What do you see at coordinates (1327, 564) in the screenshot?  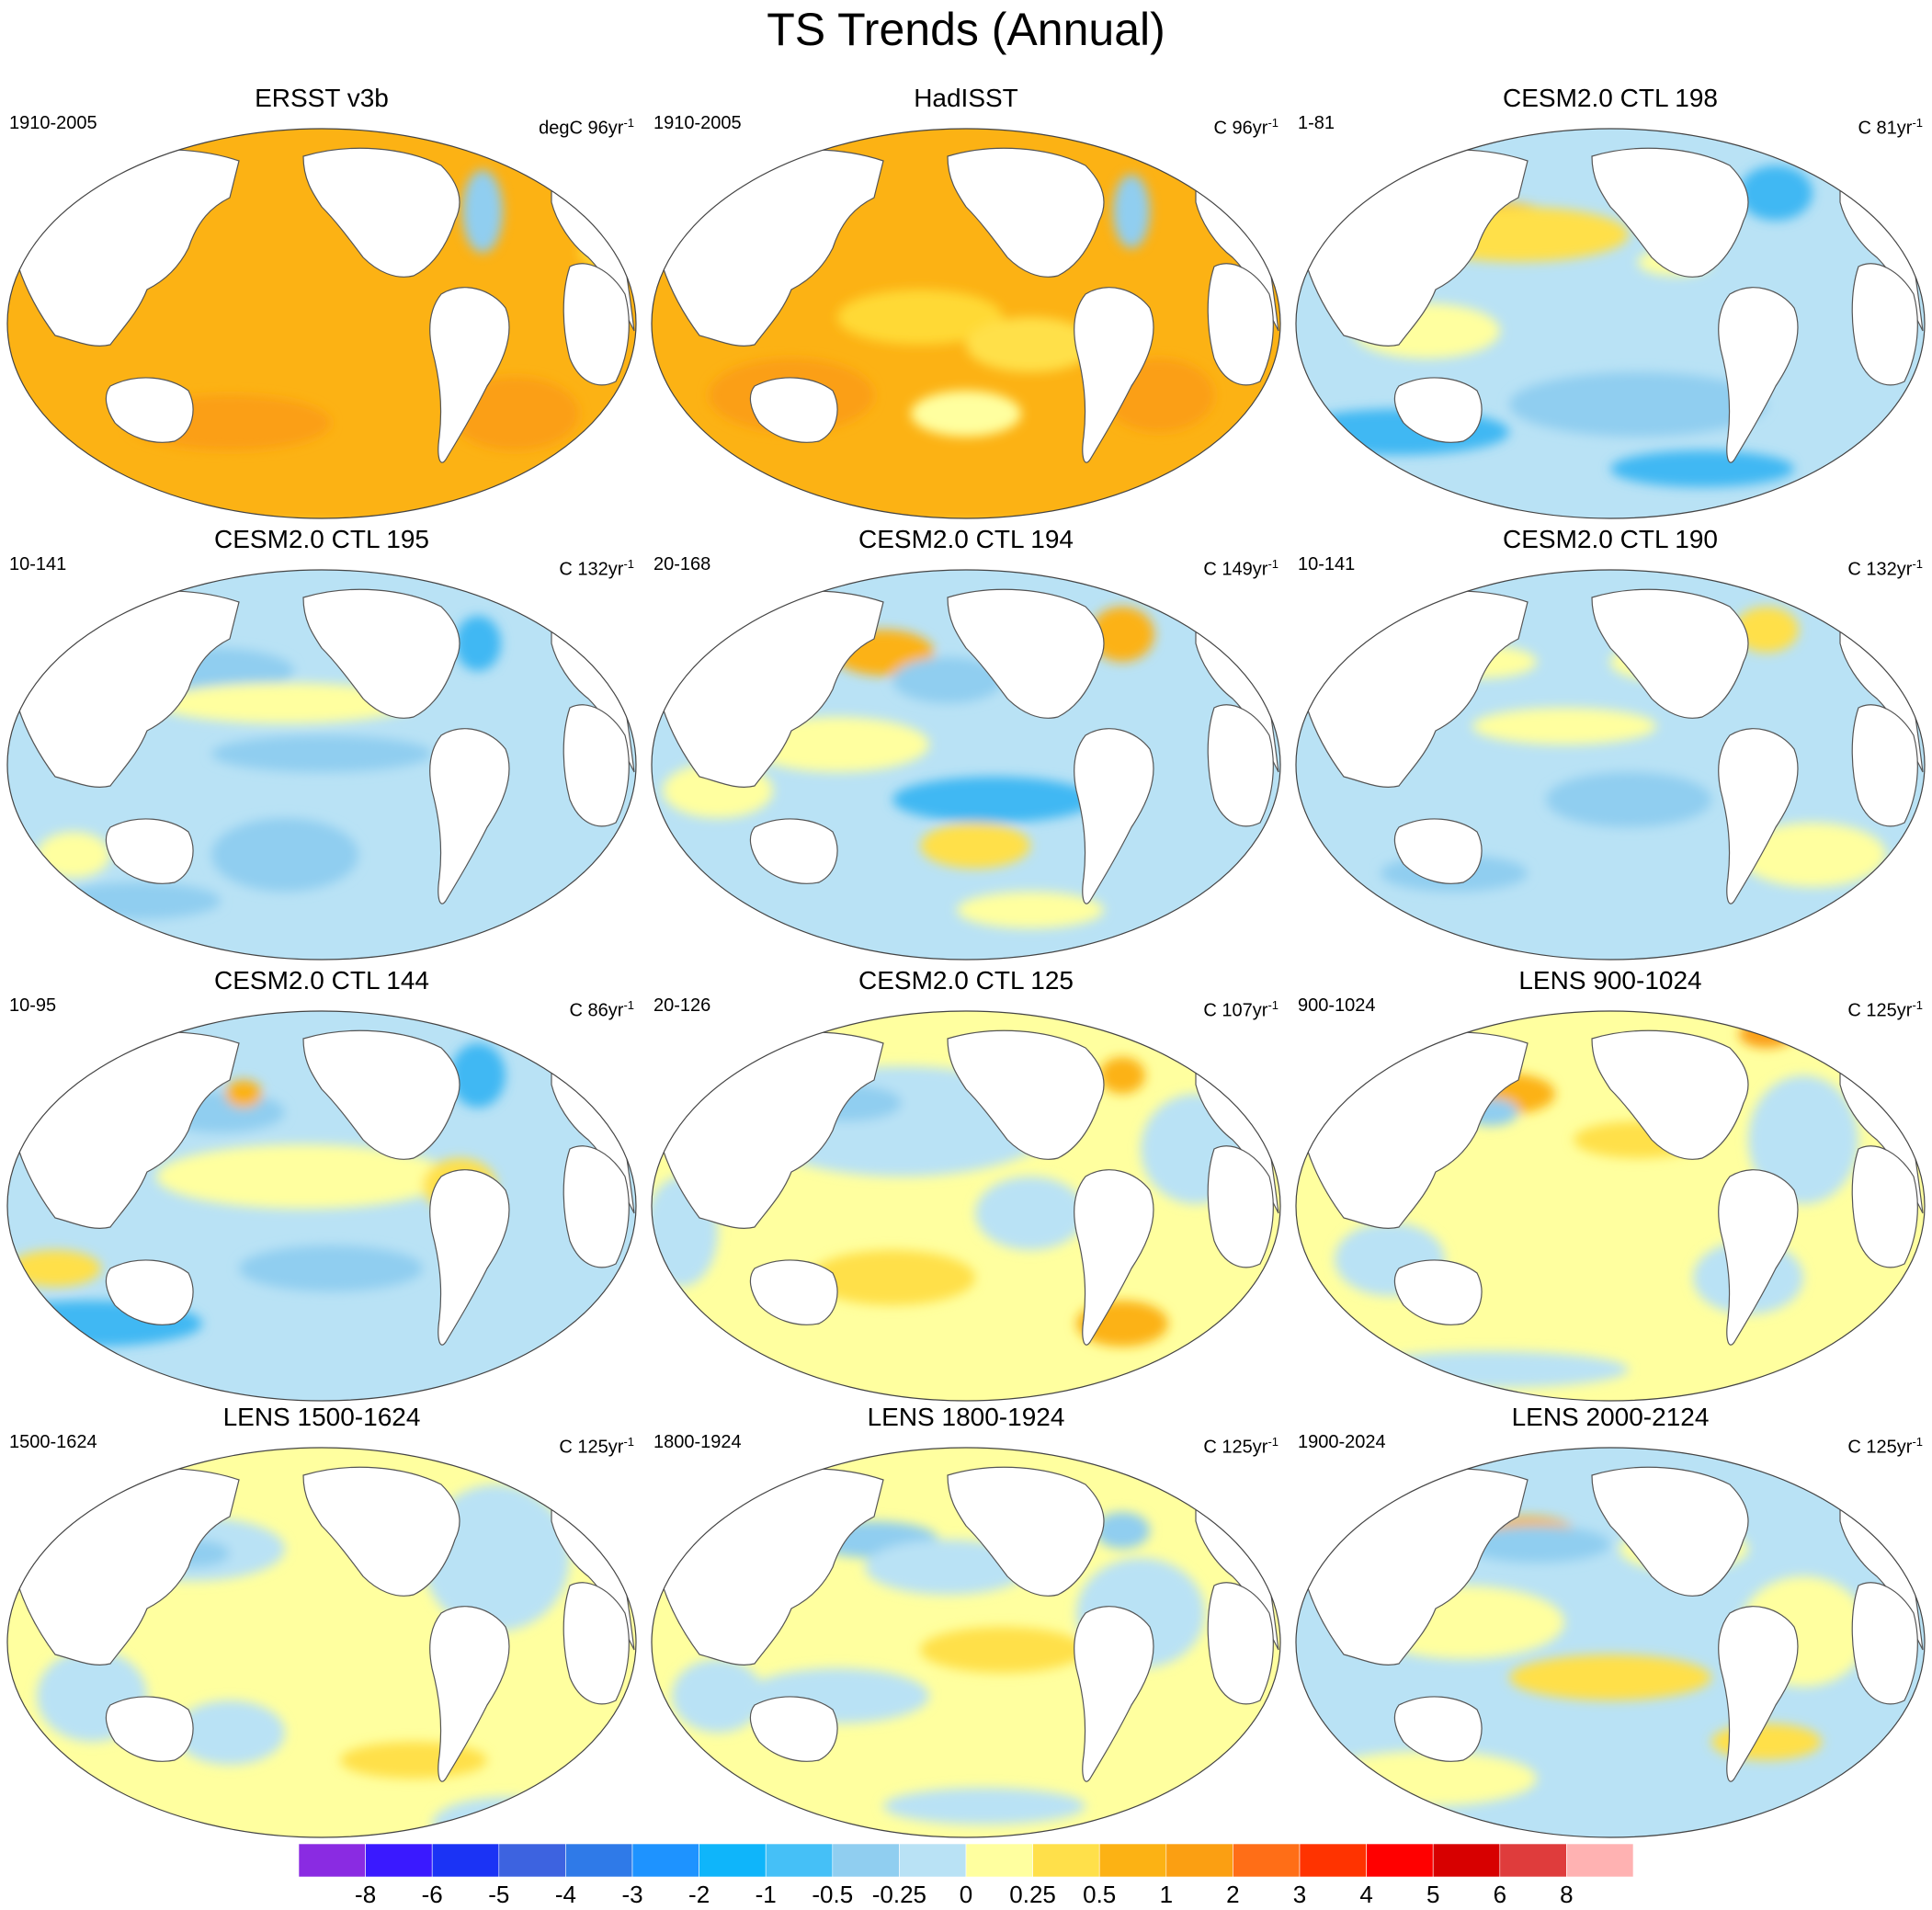 I see `panel-period: 10-141` at bounding box center [1327, 564].